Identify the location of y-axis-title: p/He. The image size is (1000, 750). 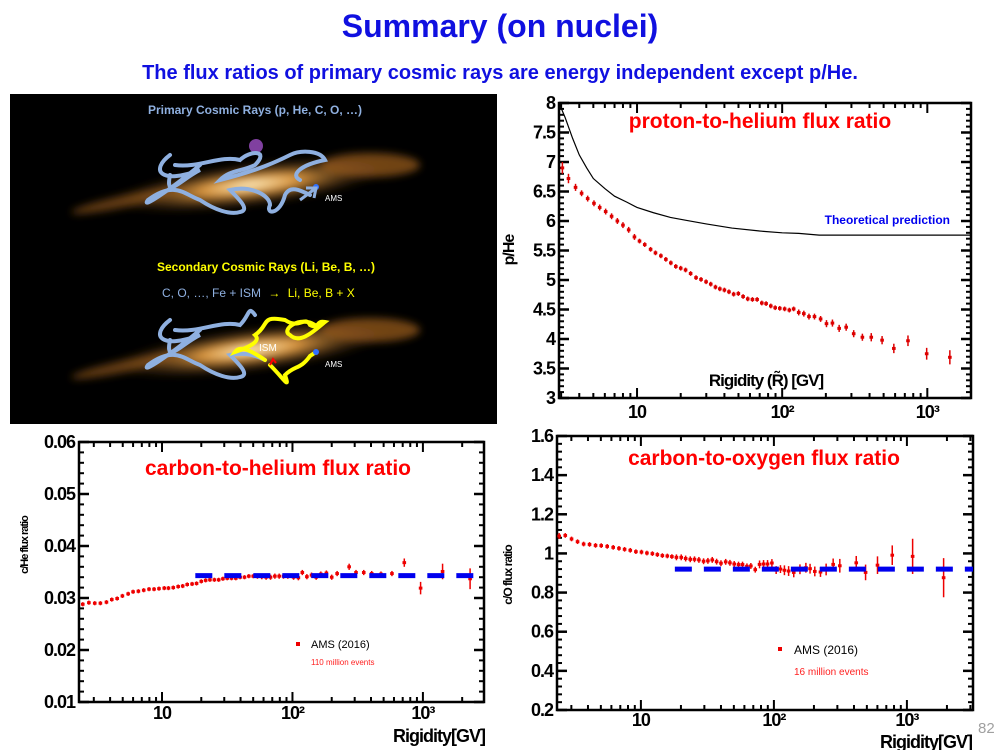
(509, 250).